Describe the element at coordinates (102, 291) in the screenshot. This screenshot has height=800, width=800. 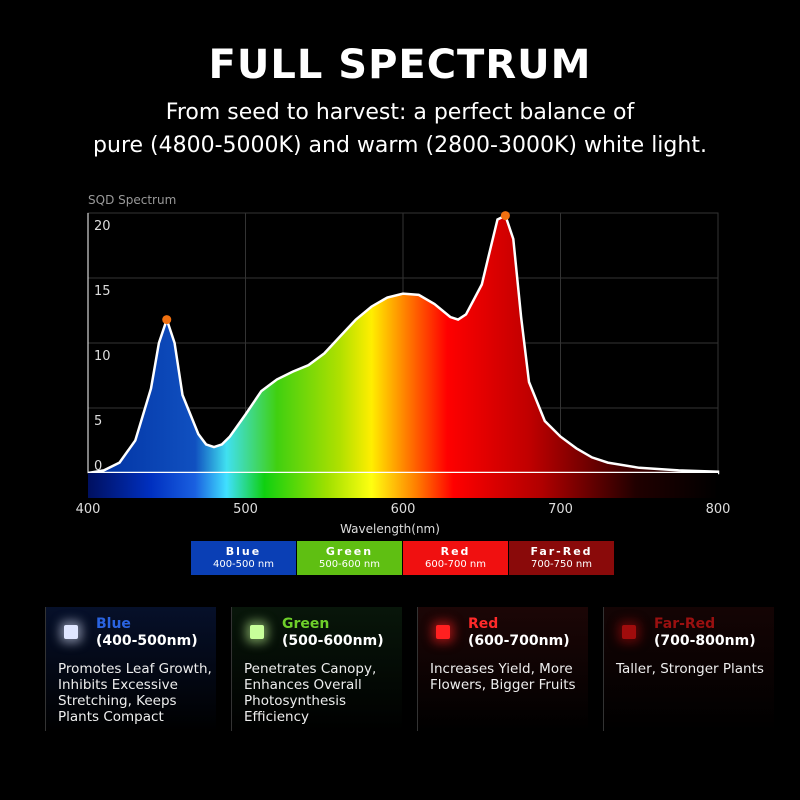
I see `y-tick-label: 15` at that location.